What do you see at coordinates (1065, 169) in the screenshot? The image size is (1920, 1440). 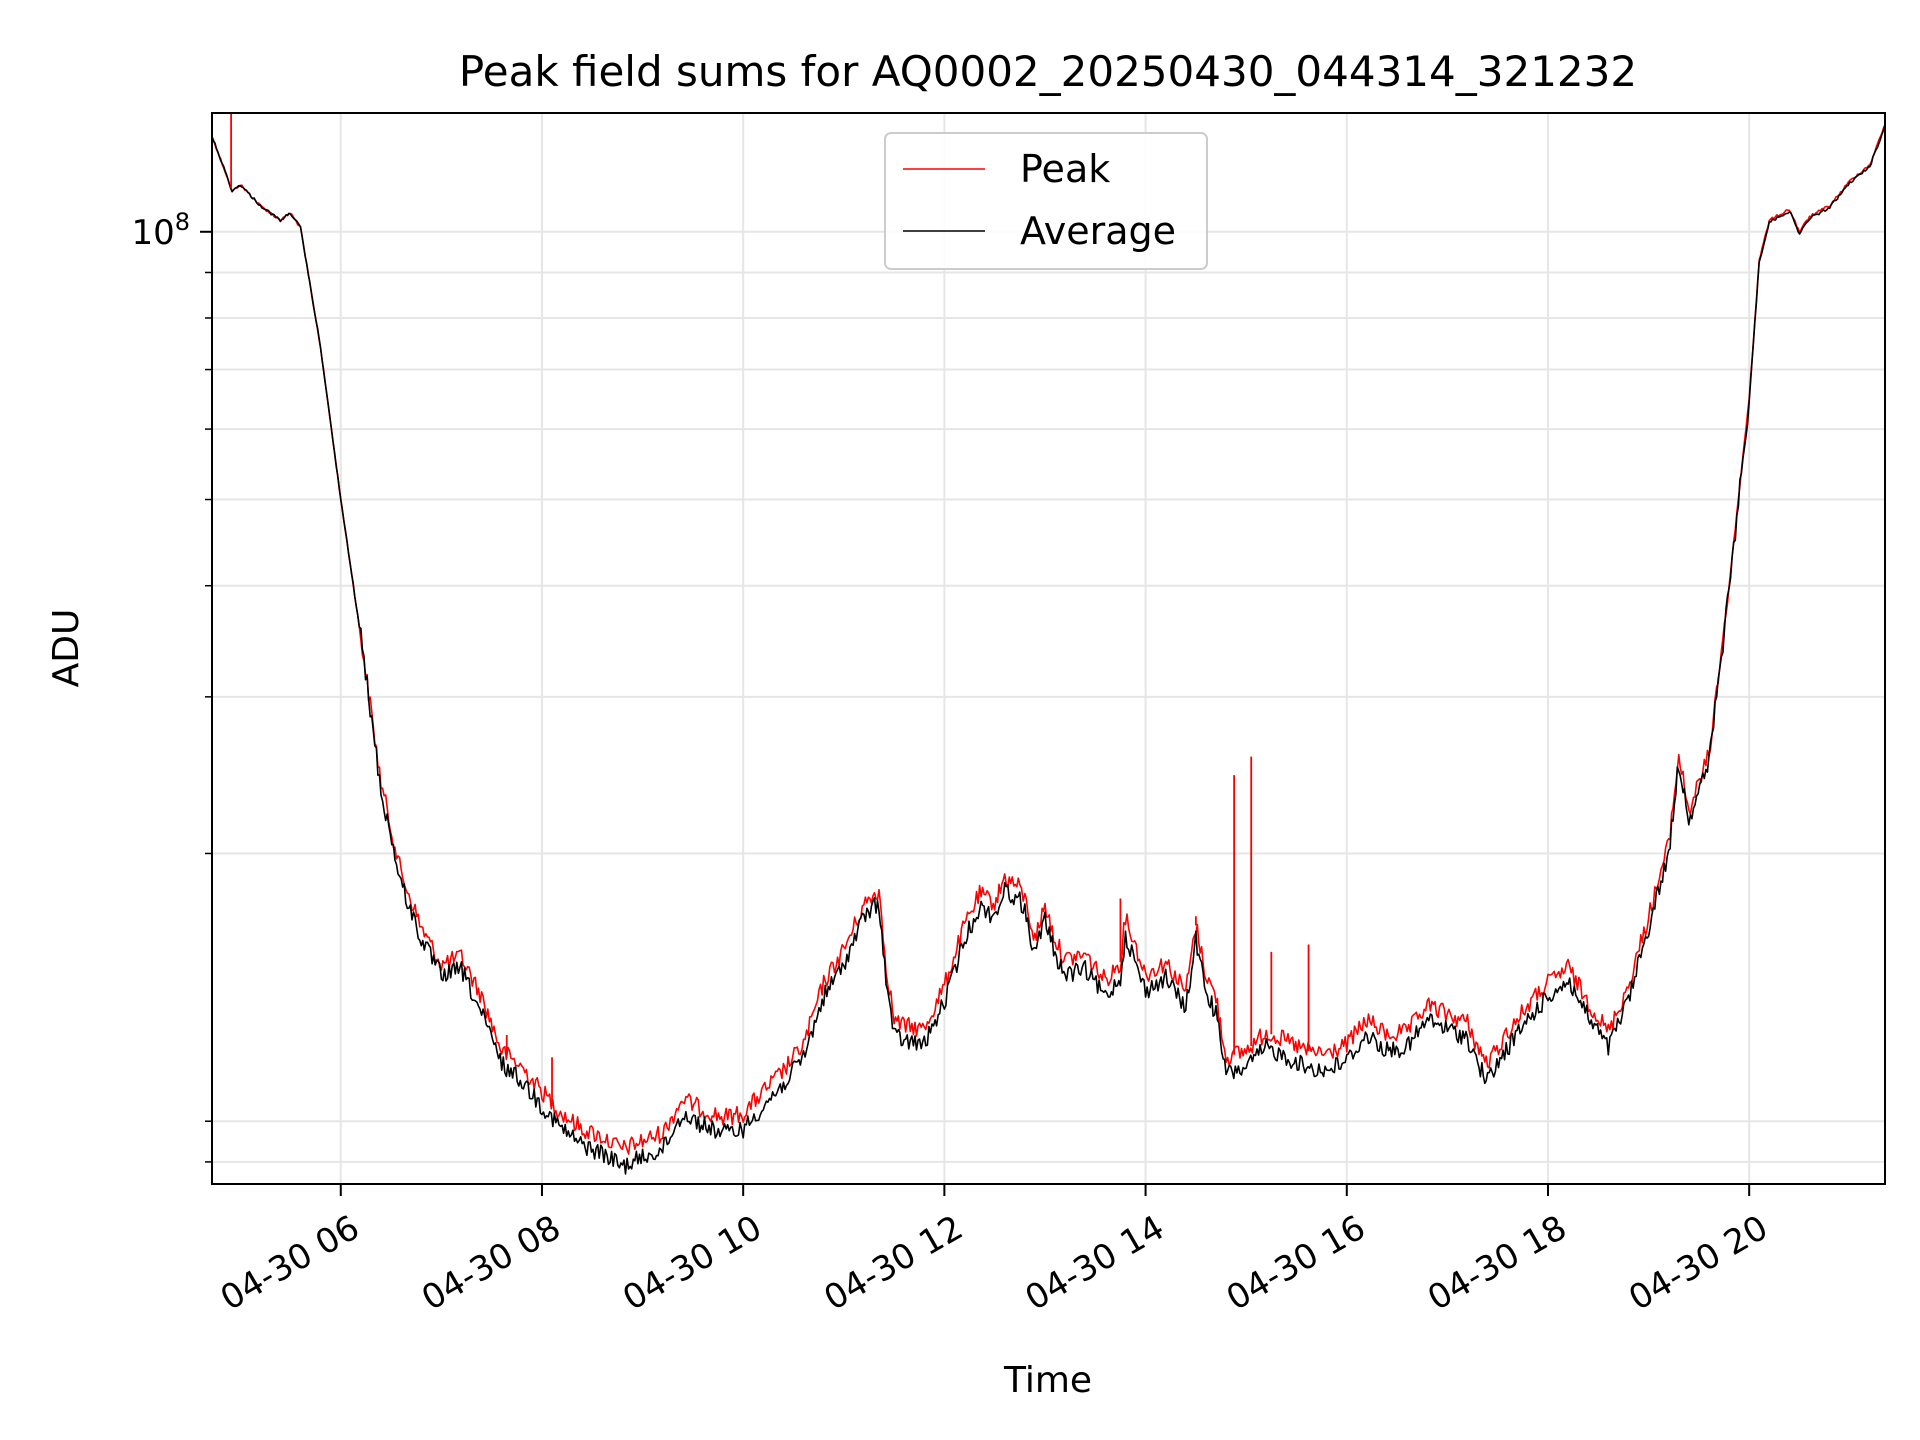 I see `legend-label-peak: Peak` at bounding box center [1065, 169].